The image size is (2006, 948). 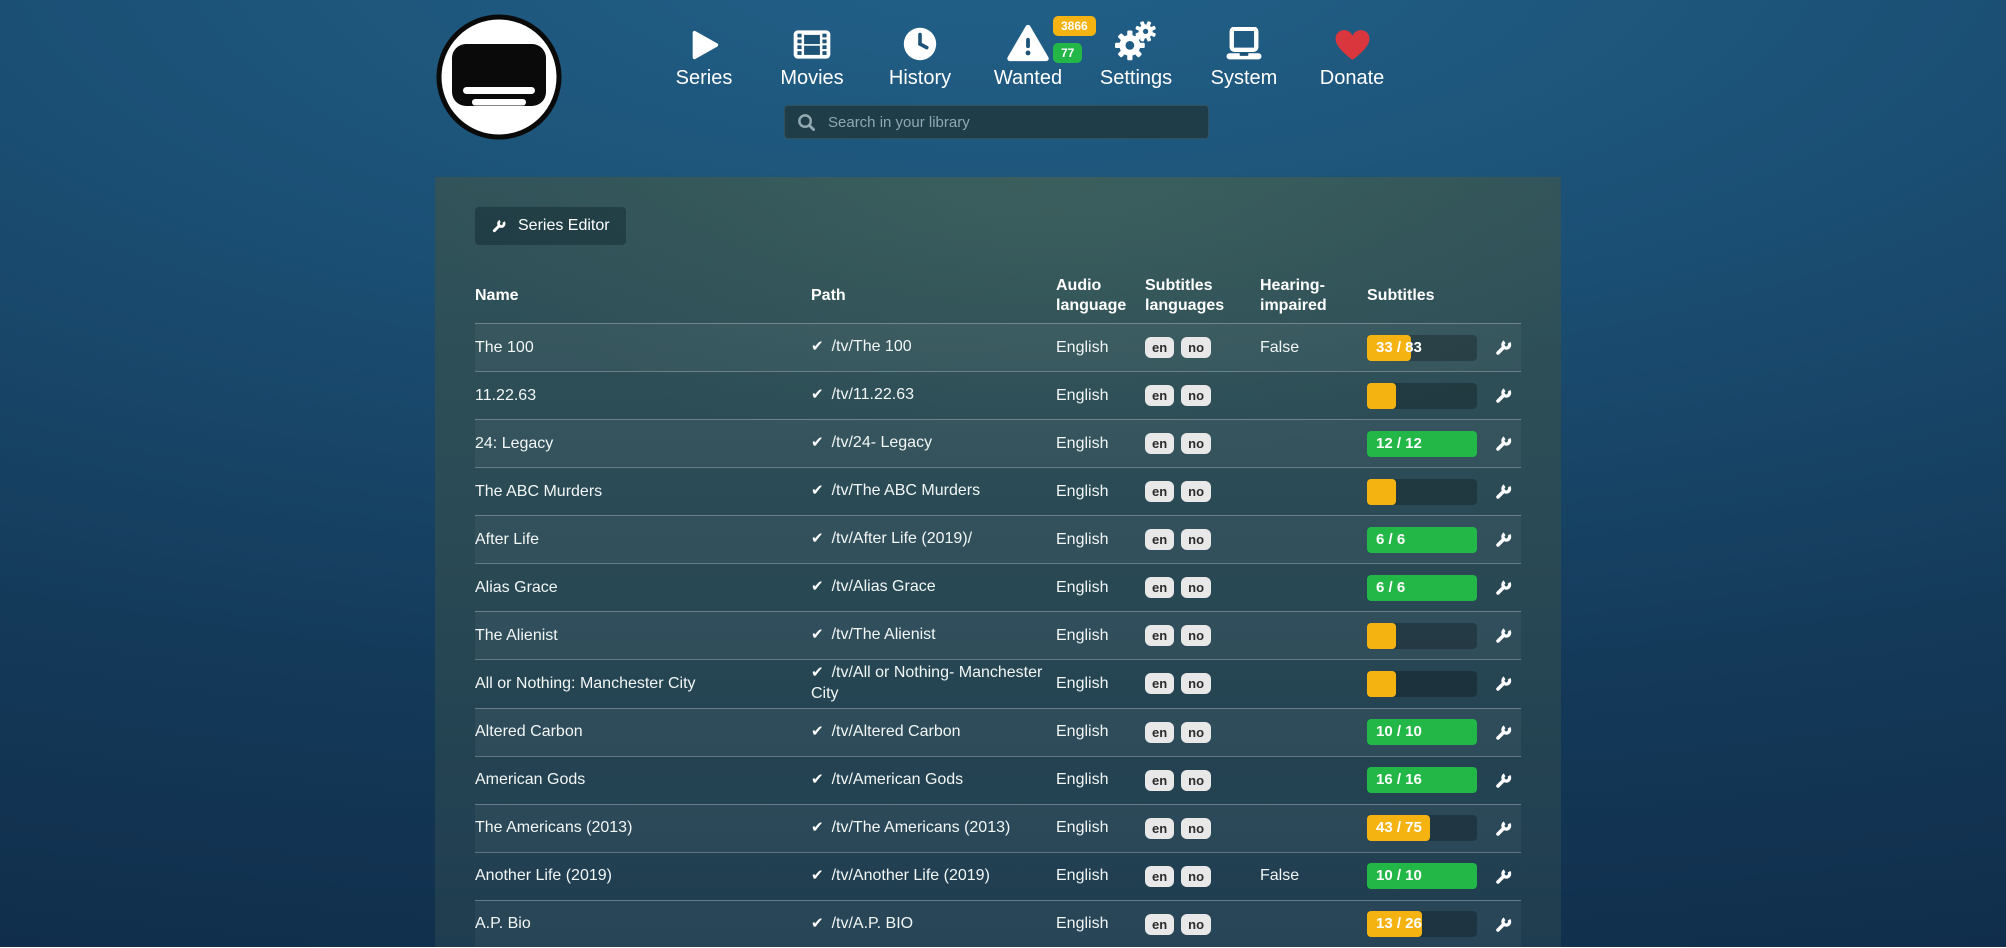 I want to click on play-icon, so click(x=704, y=39).